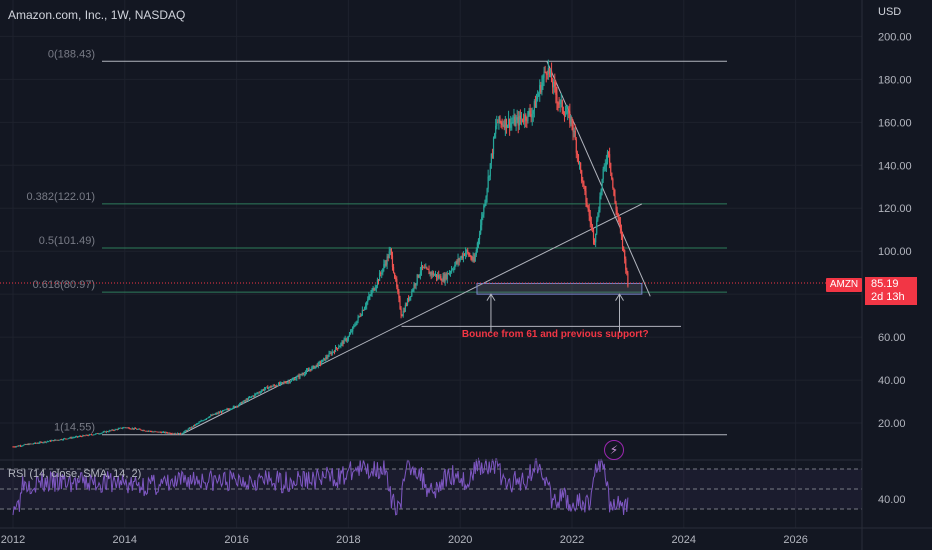  Describe the element at coordinates (614, 450) in the screenshot. I see `lightning-bolt-icon: ⚡` at that location.